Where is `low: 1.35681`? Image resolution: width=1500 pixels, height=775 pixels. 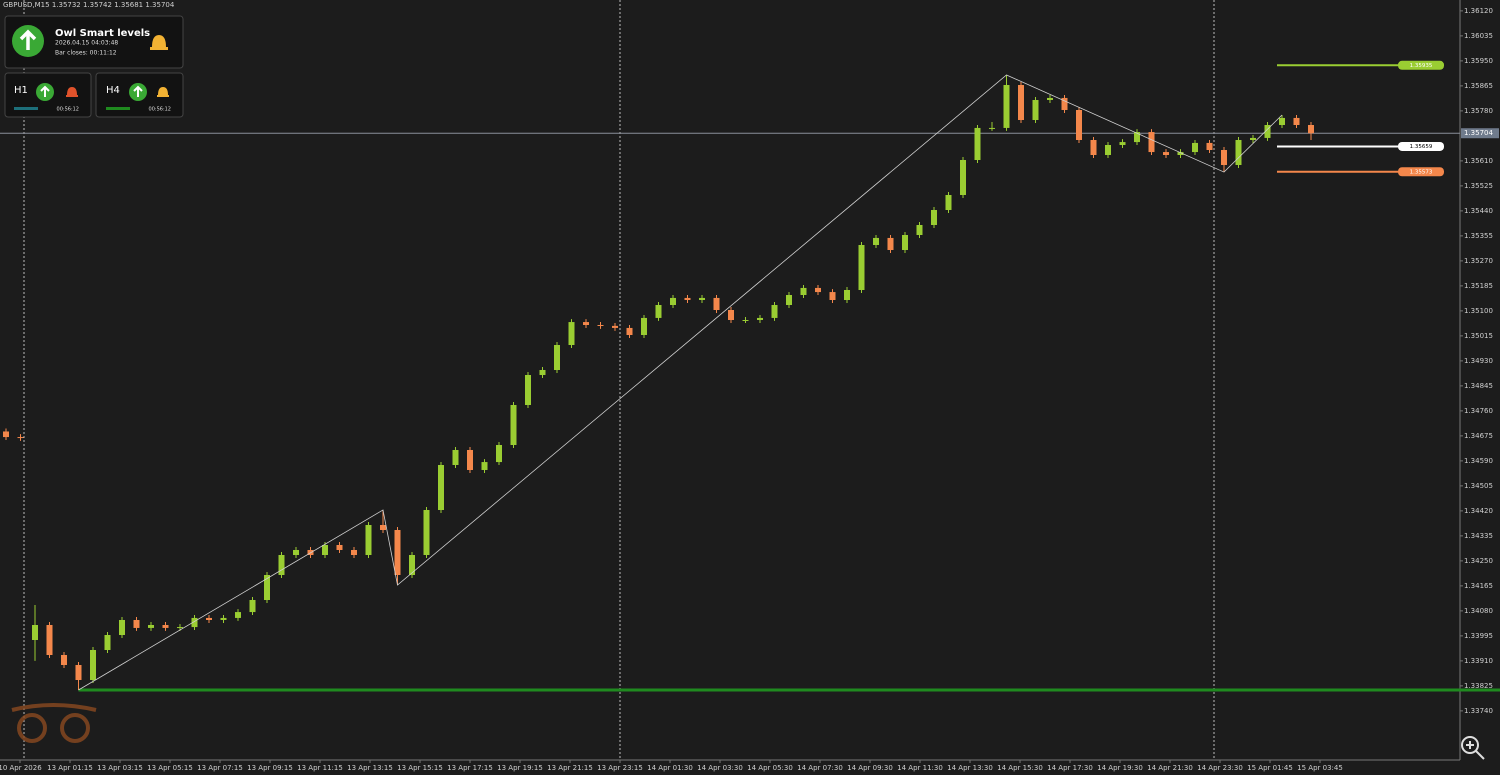
low: 1.35681 is located at coordinates (128, 5).